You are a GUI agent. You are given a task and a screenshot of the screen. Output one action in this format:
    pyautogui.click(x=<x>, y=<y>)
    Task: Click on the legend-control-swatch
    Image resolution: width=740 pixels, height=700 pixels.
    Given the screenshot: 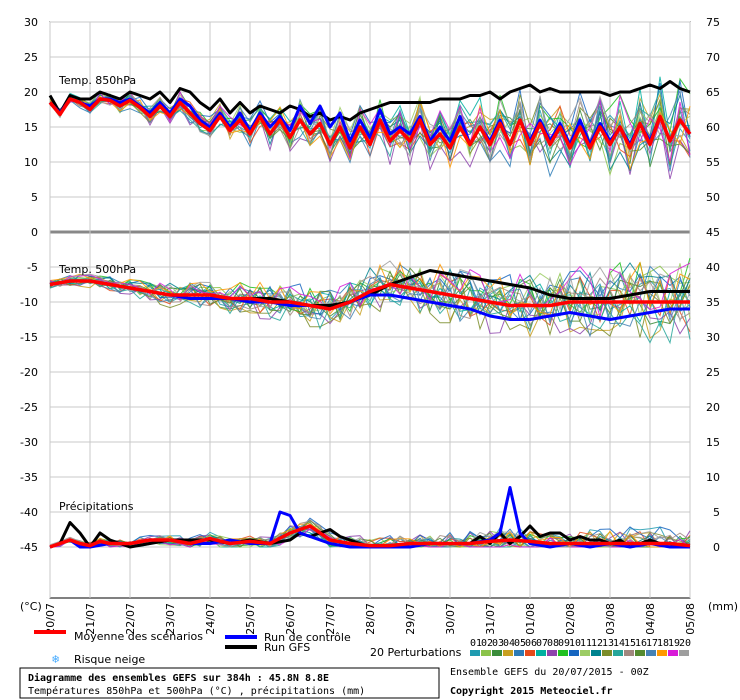 What is the action you would take?
    pyautogui.click(x=241, y=637)
    